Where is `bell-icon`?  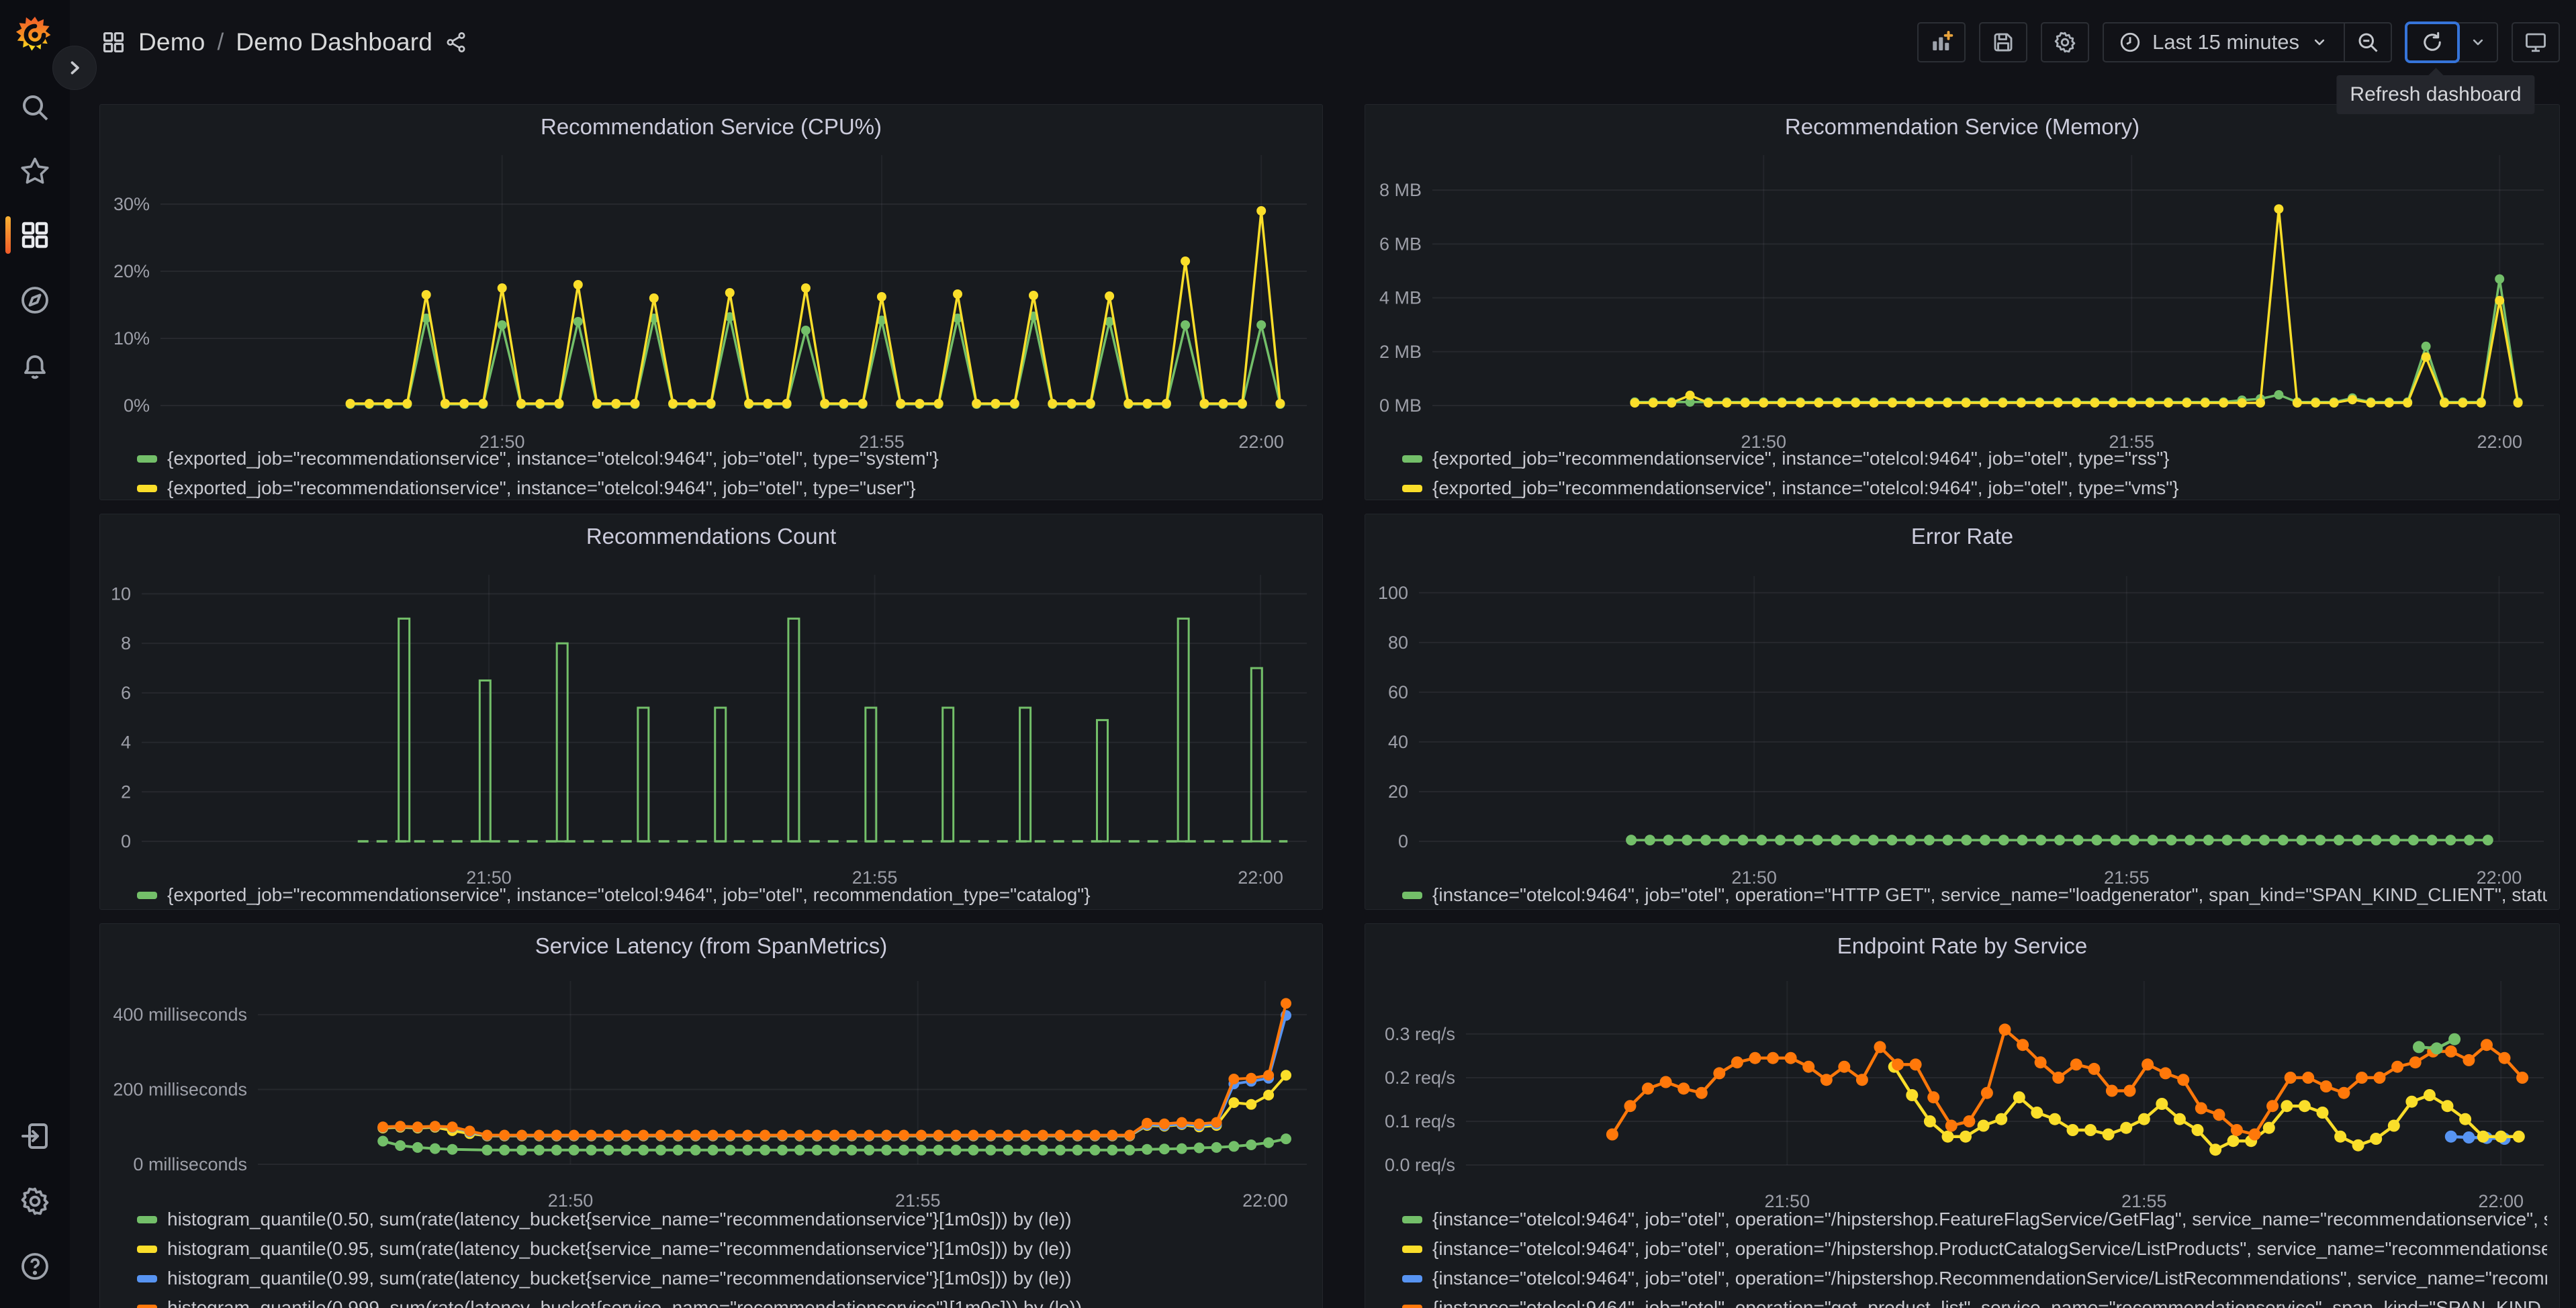 bell-icon is located at coordinates (35, 365).